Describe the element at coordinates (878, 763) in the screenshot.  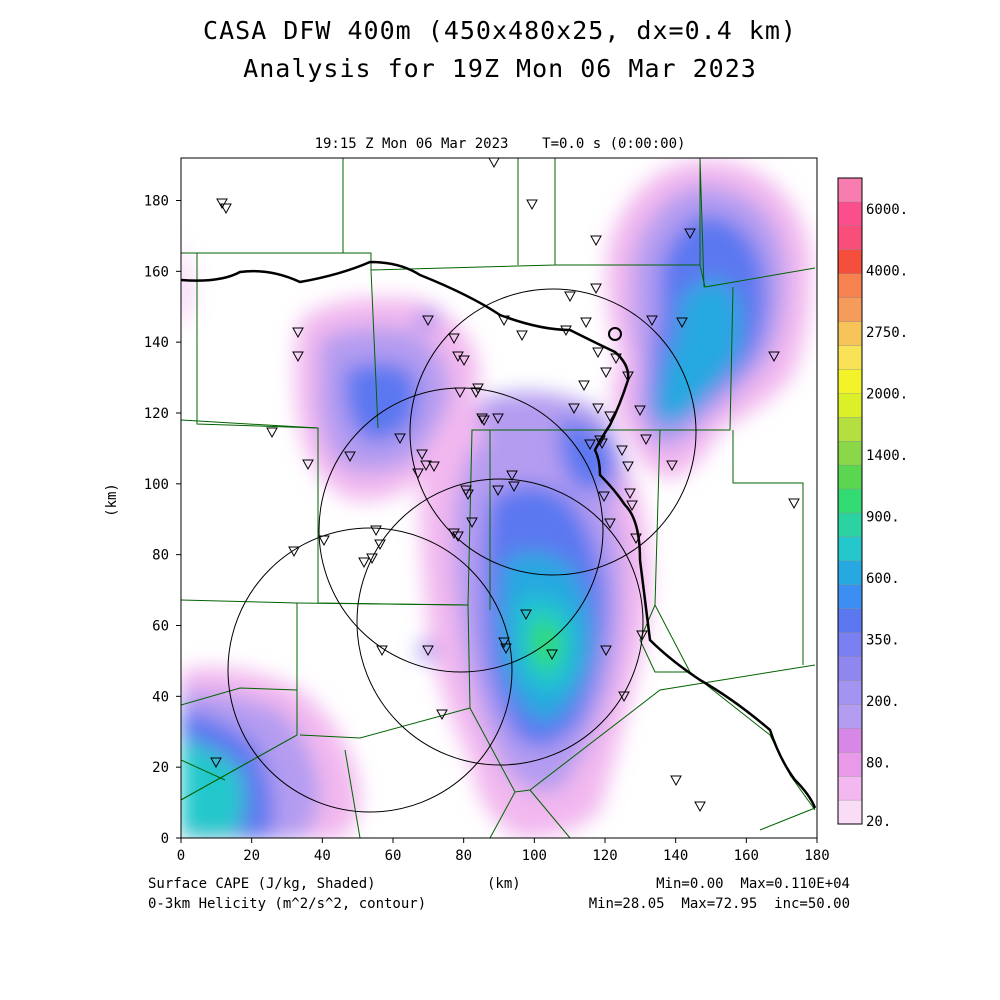
I see `colorbar-label: 80.` at that location.